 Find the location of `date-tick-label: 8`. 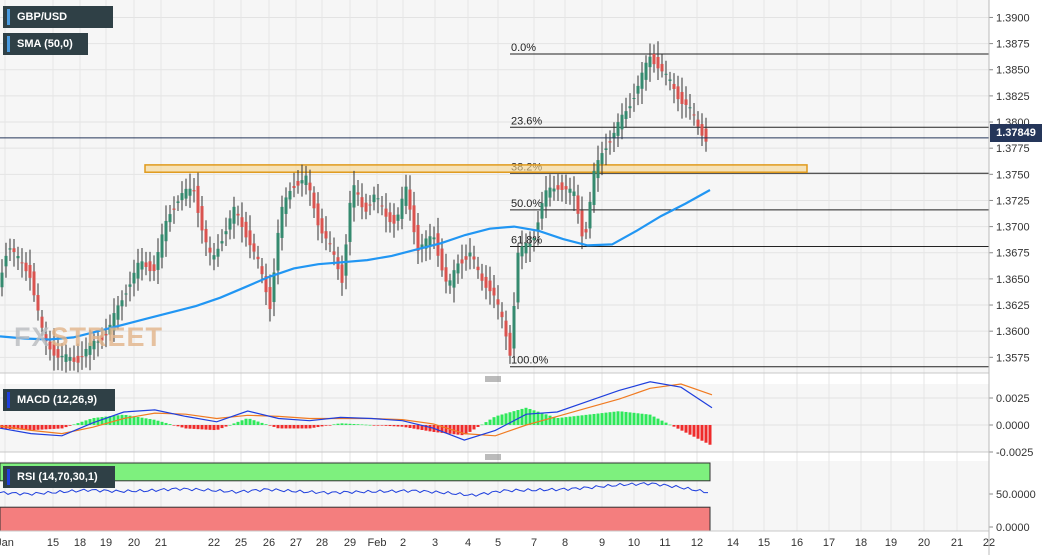

date-tick-label: 8 is located at coordinates (565, 543).